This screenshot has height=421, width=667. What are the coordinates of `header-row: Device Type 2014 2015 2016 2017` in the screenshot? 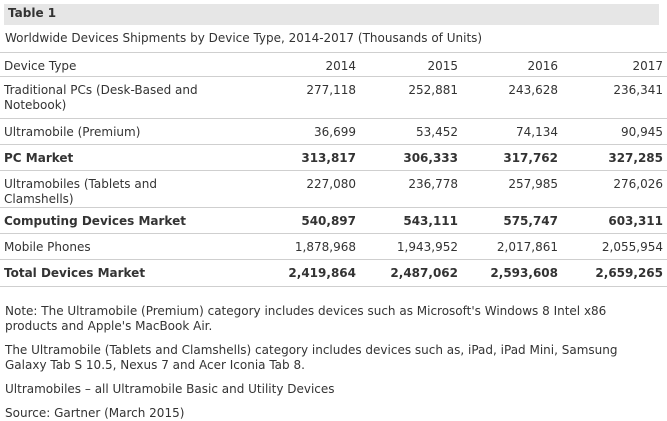 It's located at (333, 64).